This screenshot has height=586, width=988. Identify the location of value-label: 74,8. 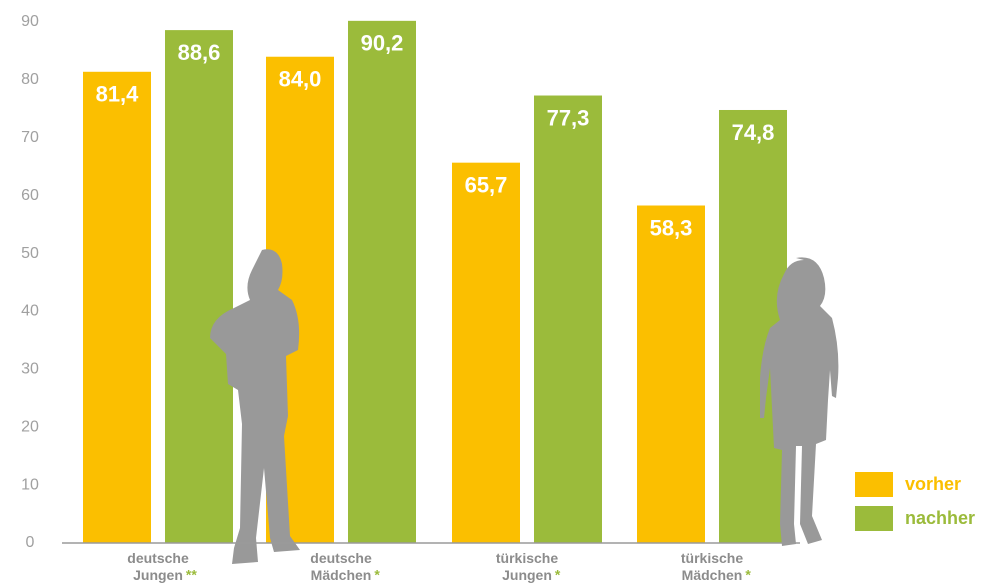
(753, 132).